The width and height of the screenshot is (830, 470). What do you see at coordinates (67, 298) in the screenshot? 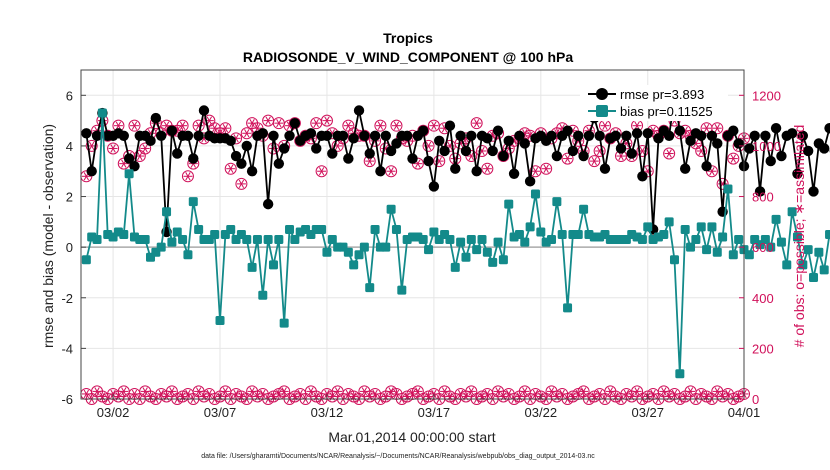
I see `y-tick-label: -2` at bounding box center [67, 298].